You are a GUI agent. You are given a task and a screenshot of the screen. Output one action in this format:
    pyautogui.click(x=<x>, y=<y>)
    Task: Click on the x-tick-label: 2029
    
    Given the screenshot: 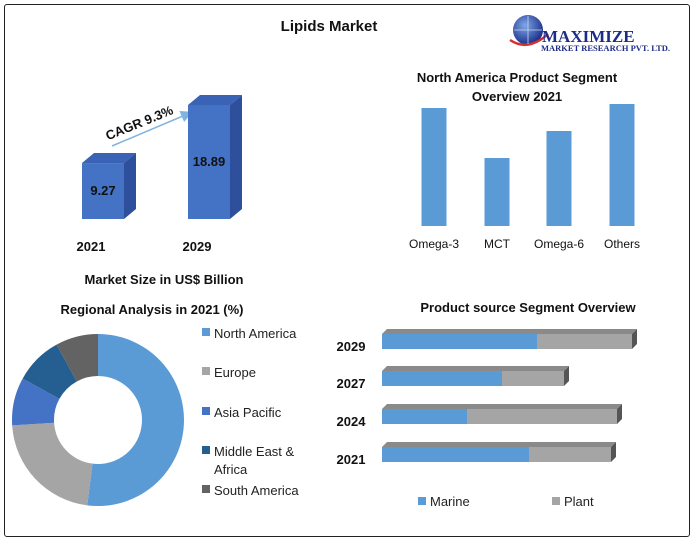 What is the action you would take?
    pyautogui.click(x=197, y=246)
    